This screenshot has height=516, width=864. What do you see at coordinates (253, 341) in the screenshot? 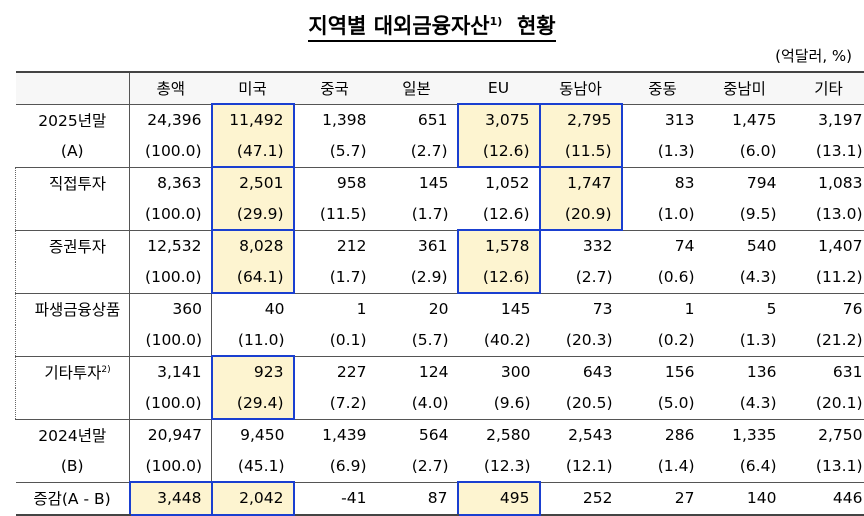
I see `share-cell: (11.0)` at bounding box center [253, 341].